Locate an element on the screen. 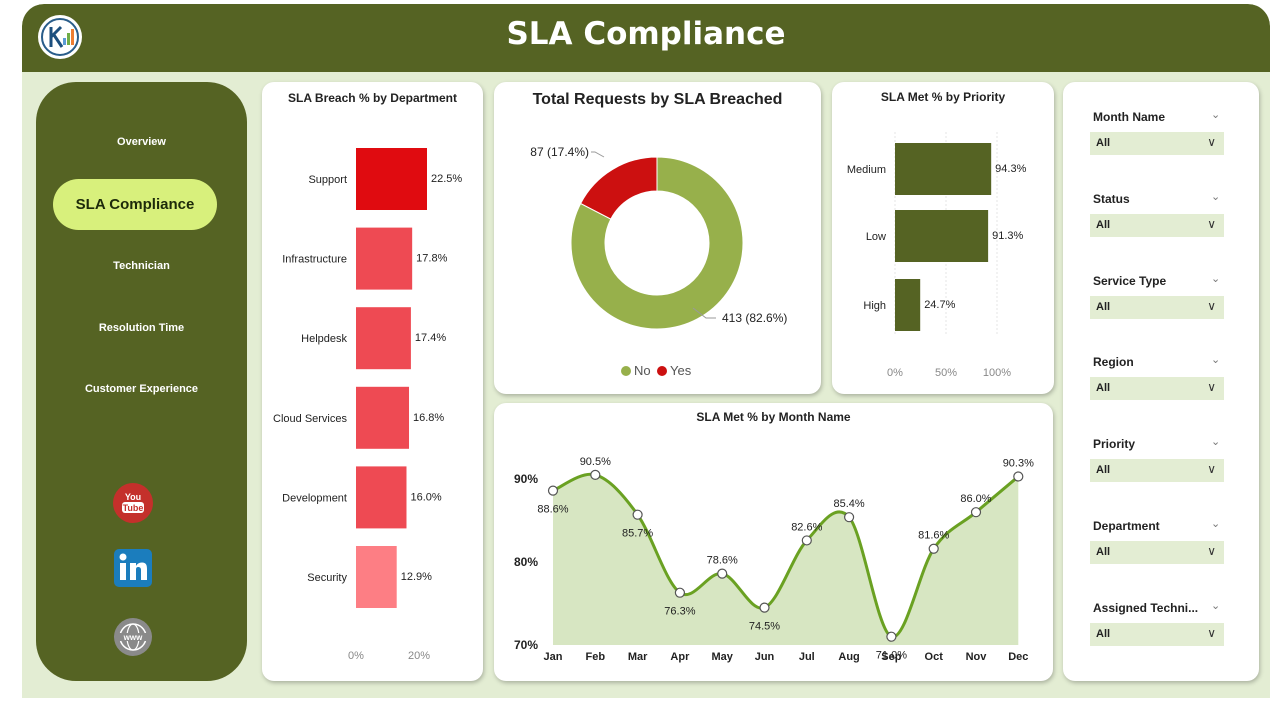 The width and height of the screenshot is (1280, 710). donut-slice-yes is located at coordinates (618, 188).